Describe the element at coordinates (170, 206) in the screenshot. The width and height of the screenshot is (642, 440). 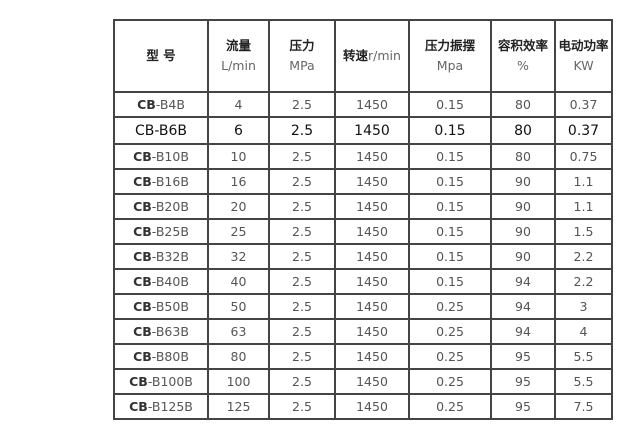
I see `model-suffix: -B20B` at that location.